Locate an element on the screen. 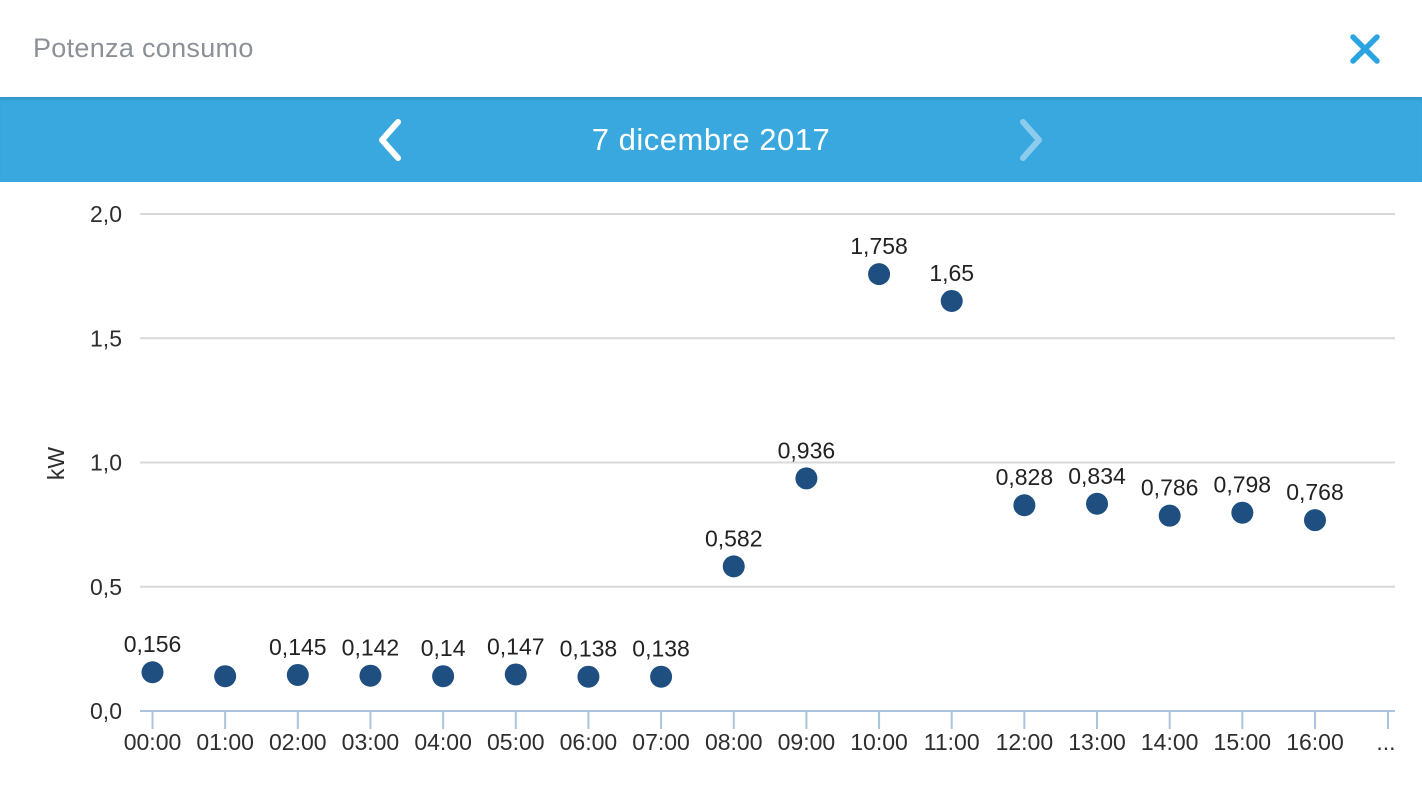  data-point-label: 0,147 is located at coordinates (516, 646).